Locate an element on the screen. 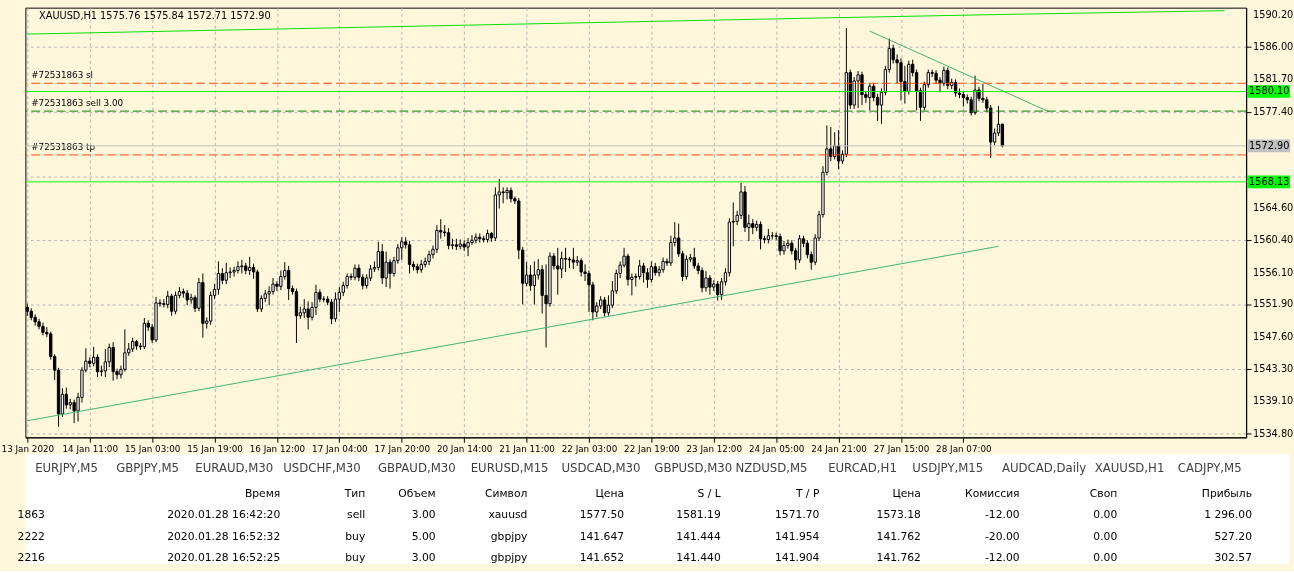 The image size is (1294, 573). text: 0.00 is located at coordinates (1105, 558).